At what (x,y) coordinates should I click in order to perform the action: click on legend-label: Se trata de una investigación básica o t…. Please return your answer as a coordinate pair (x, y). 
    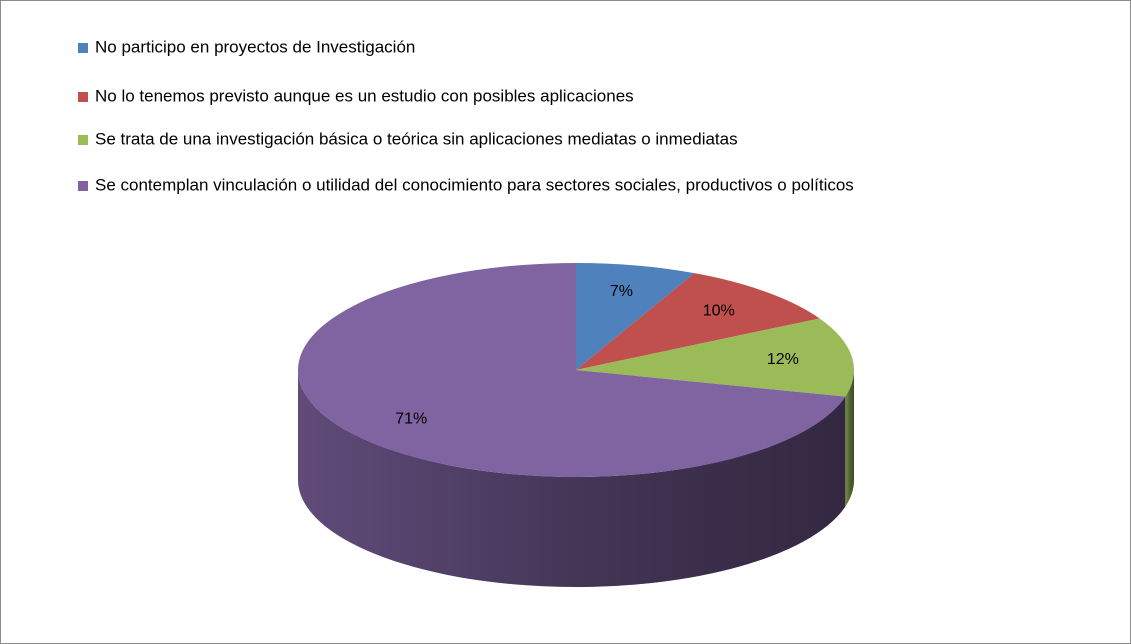
    Looking at the image, I should click on (416, 138).